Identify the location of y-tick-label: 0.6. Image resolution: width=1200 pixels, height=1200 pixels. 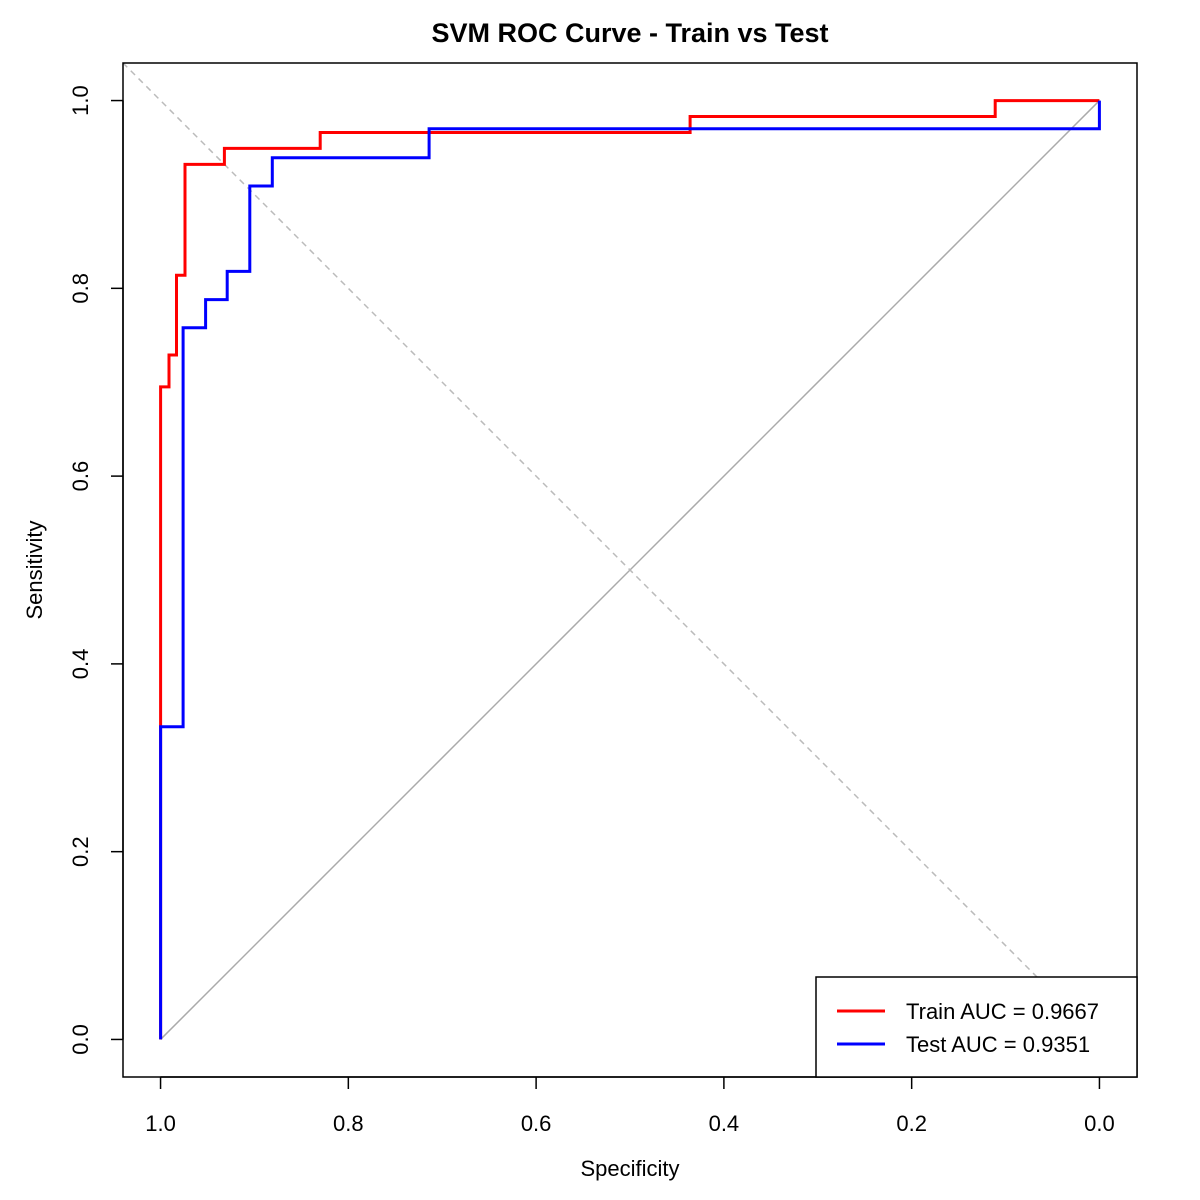
(80, 476).